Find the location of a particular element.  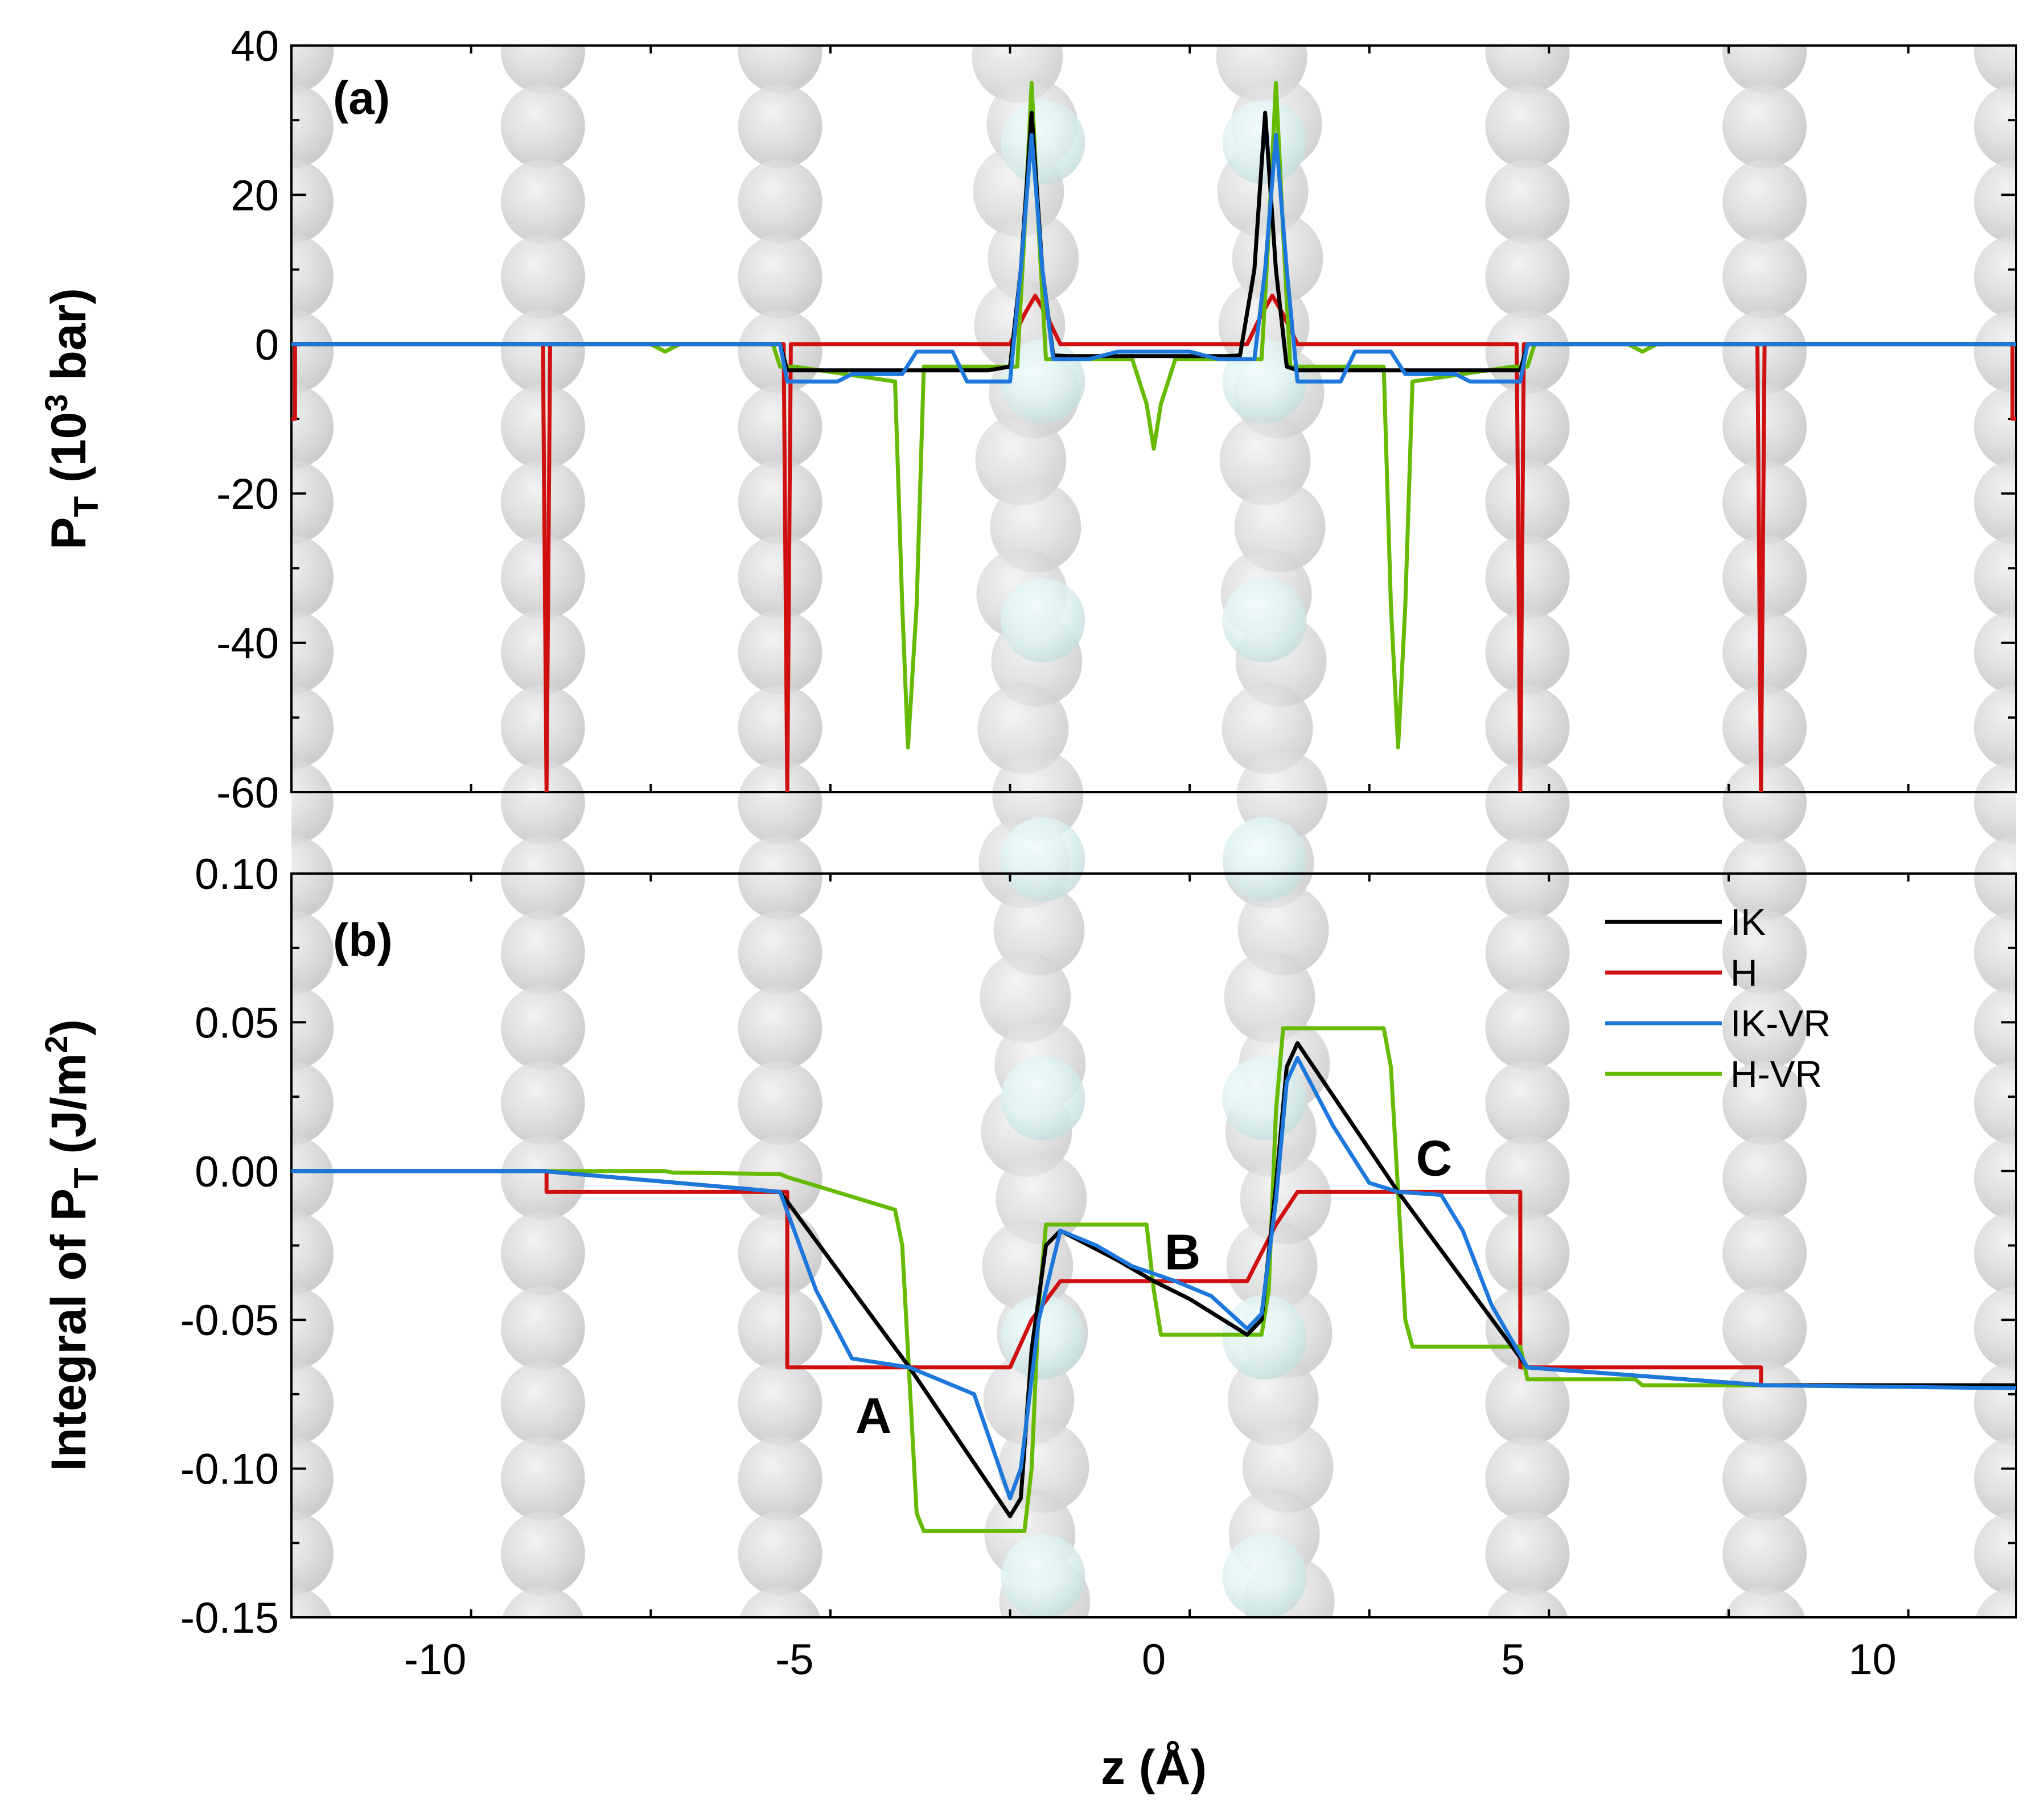

y-axis-title-b-end: ) is located at coordinates (69, 1027).